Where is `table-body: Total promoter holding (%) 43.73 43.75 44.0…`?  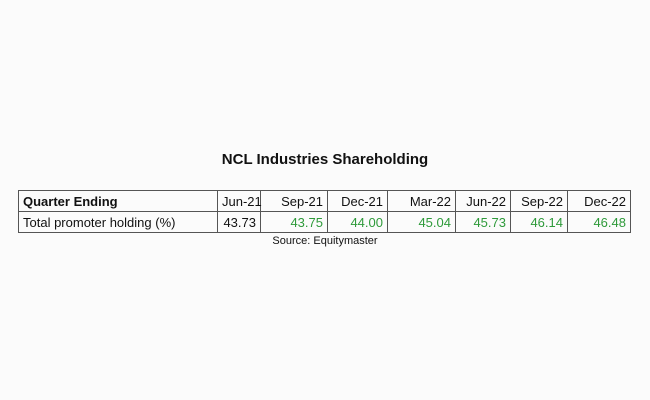
table-body: Total promoter holding (%) 43.73 43.75 44.0… is located at coordinates (324, 222).